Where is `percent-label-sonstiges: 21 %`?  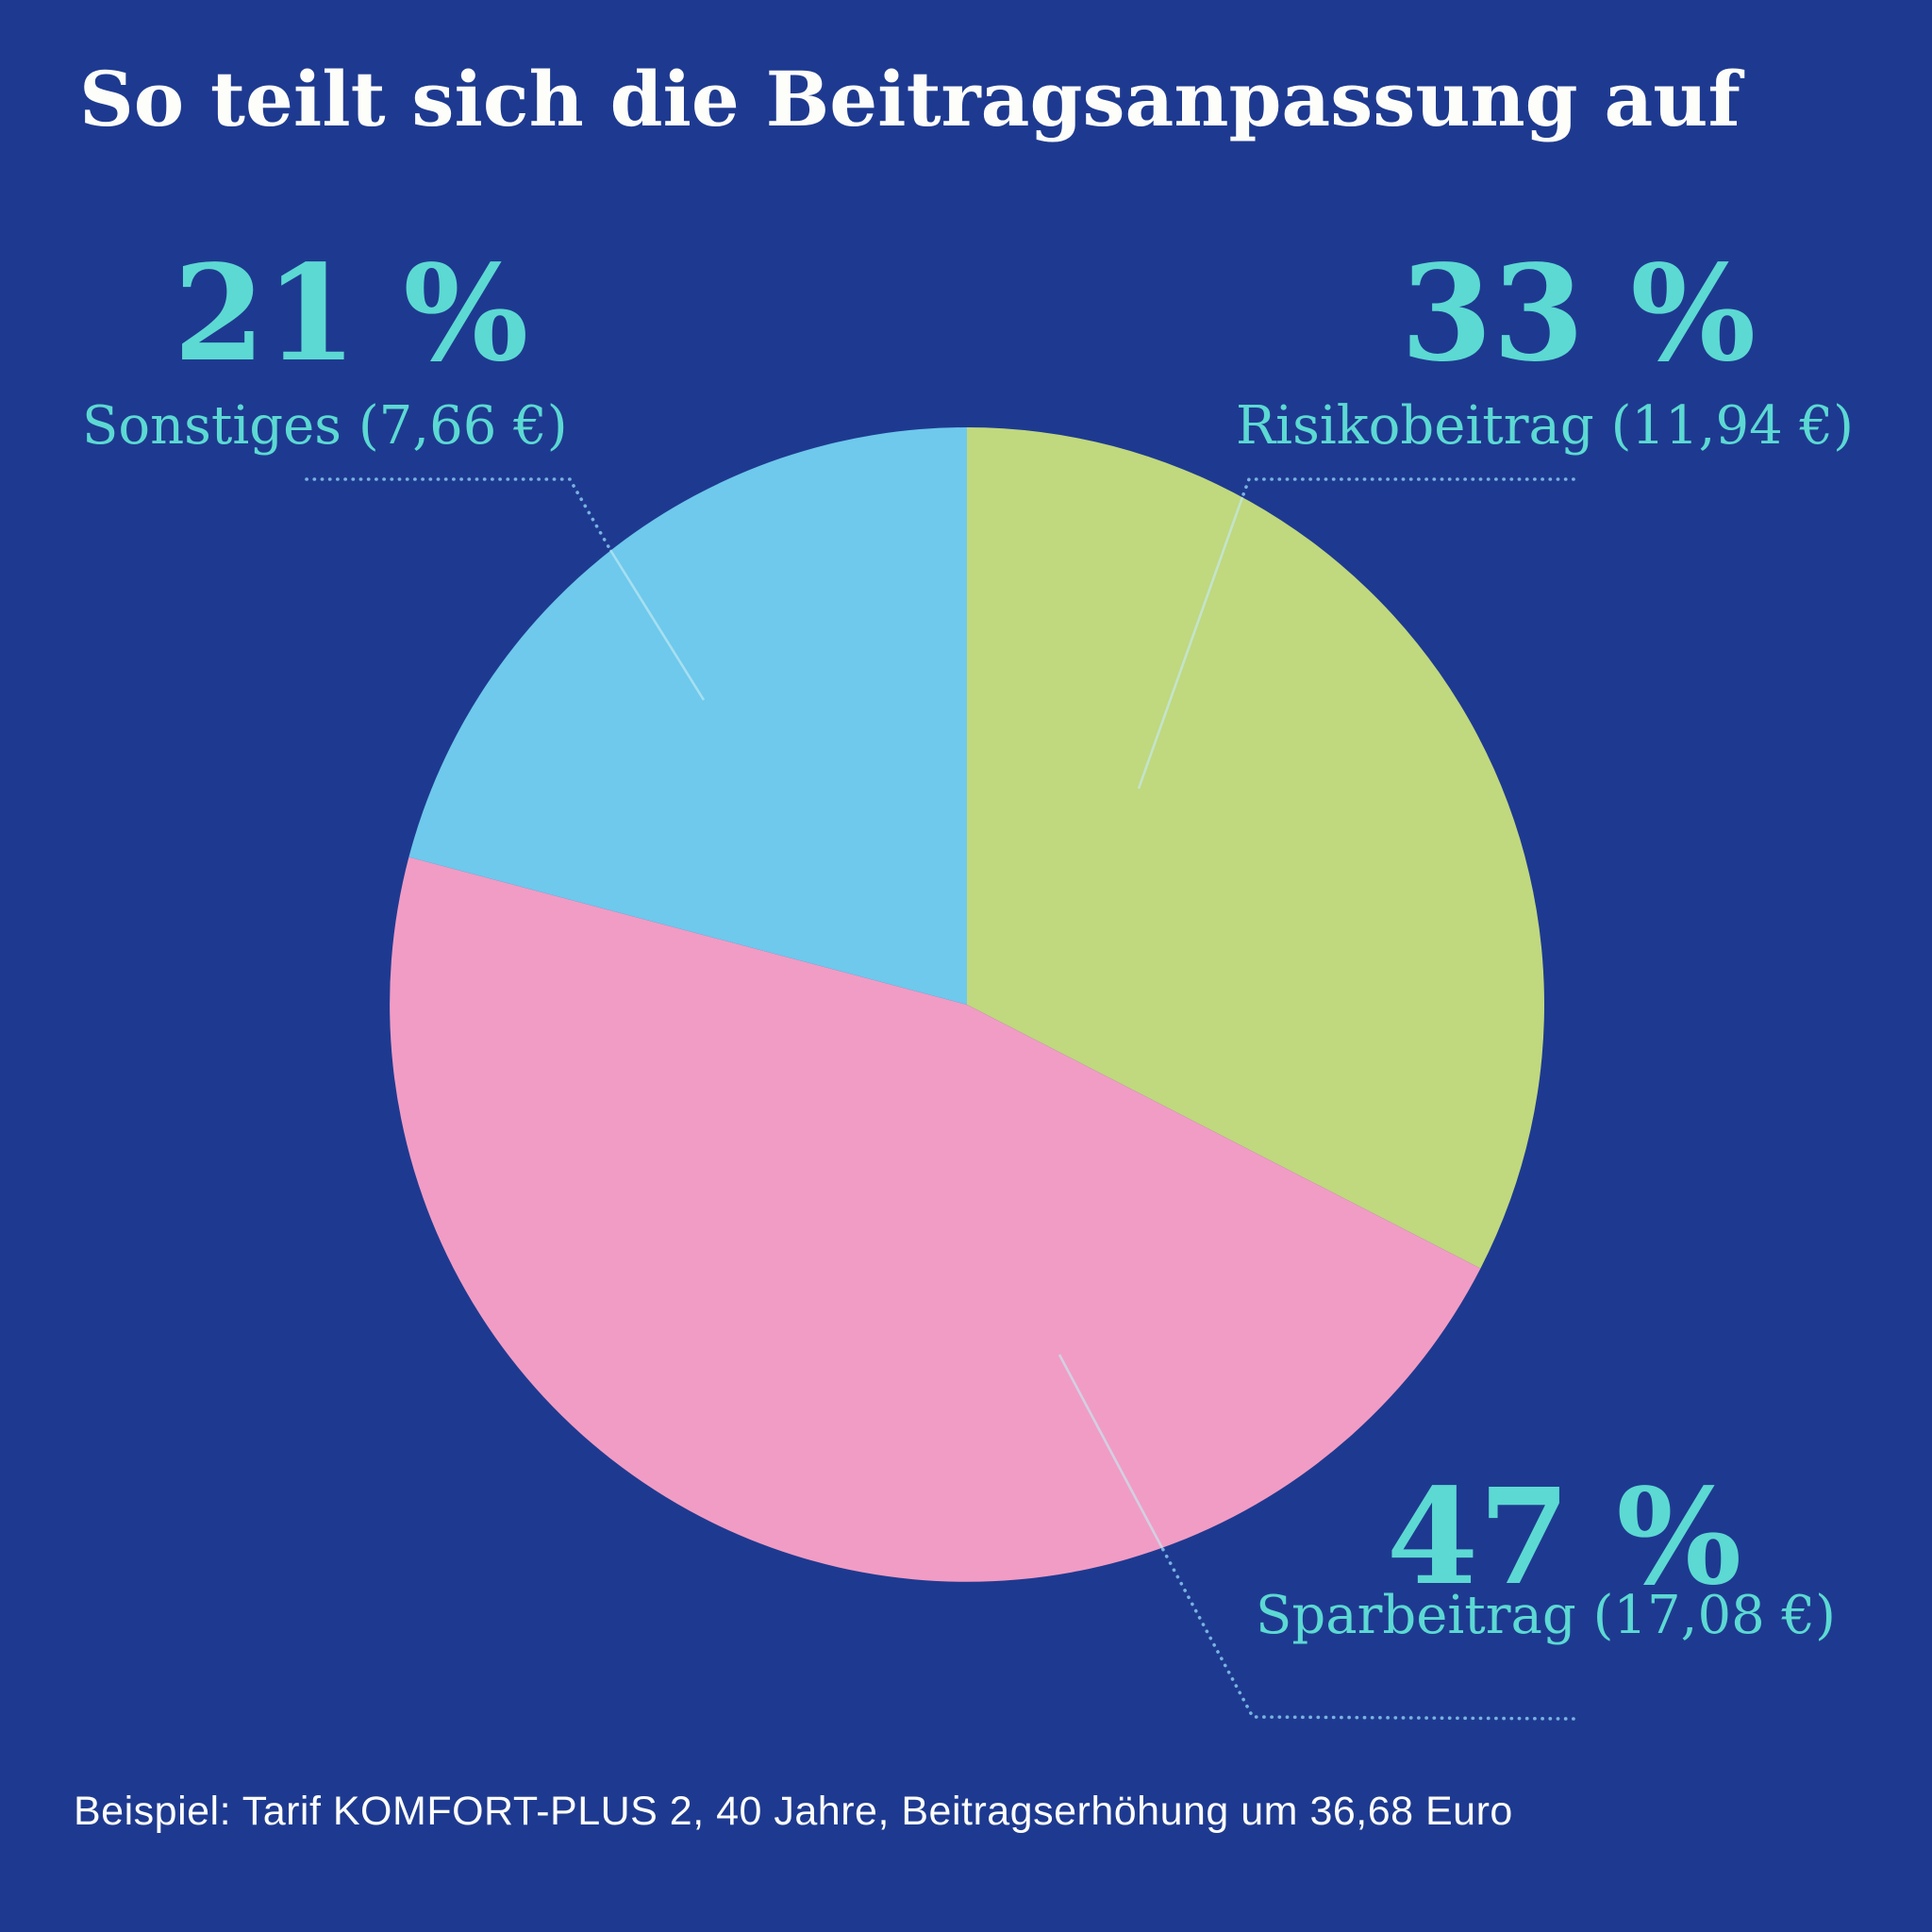
percent-label-sonstiges: 21 % is located at coordinates (351, 314).